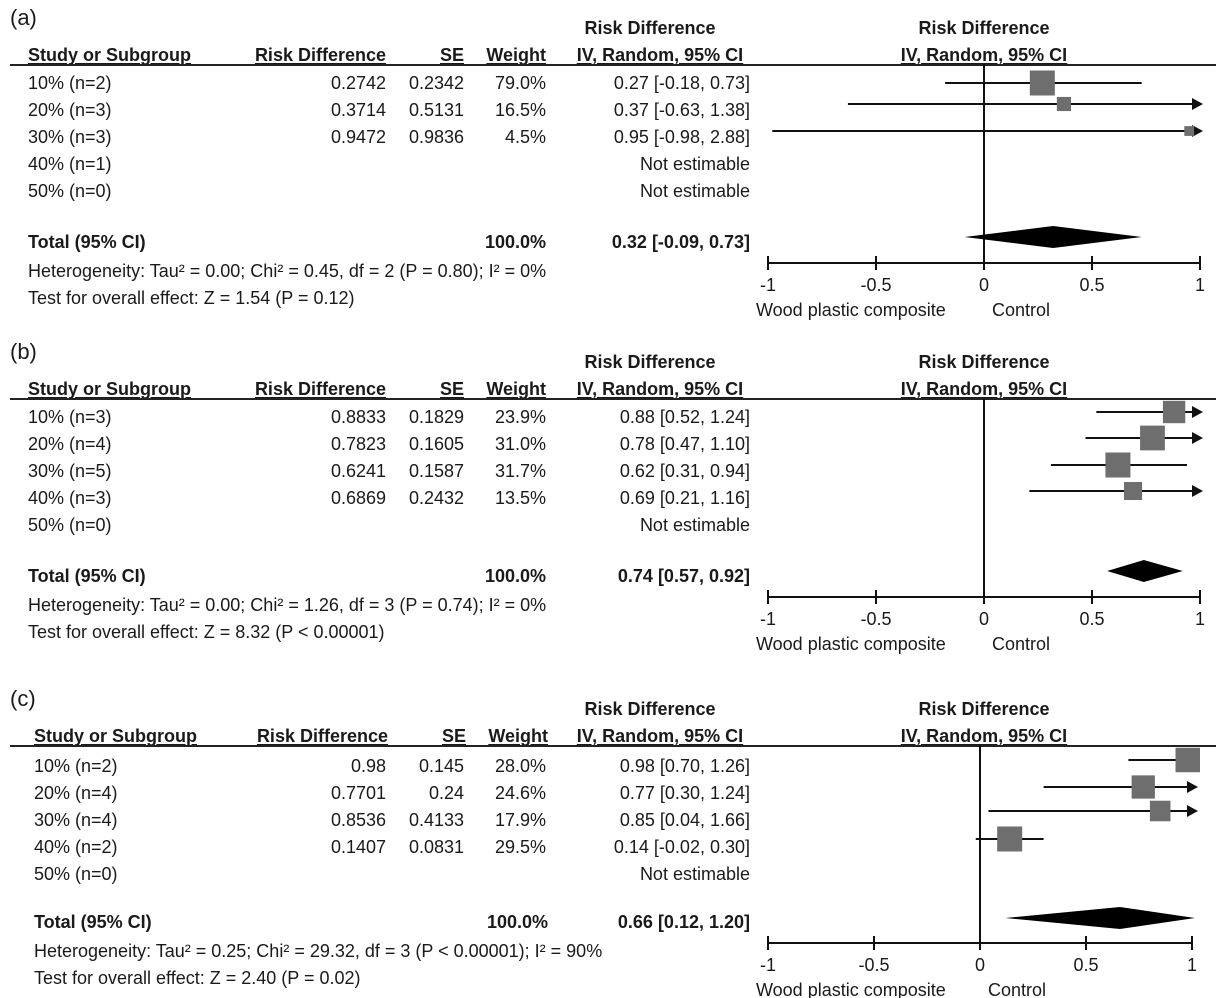  I want to click on x-tick-label: 1, so click(1200, 619).